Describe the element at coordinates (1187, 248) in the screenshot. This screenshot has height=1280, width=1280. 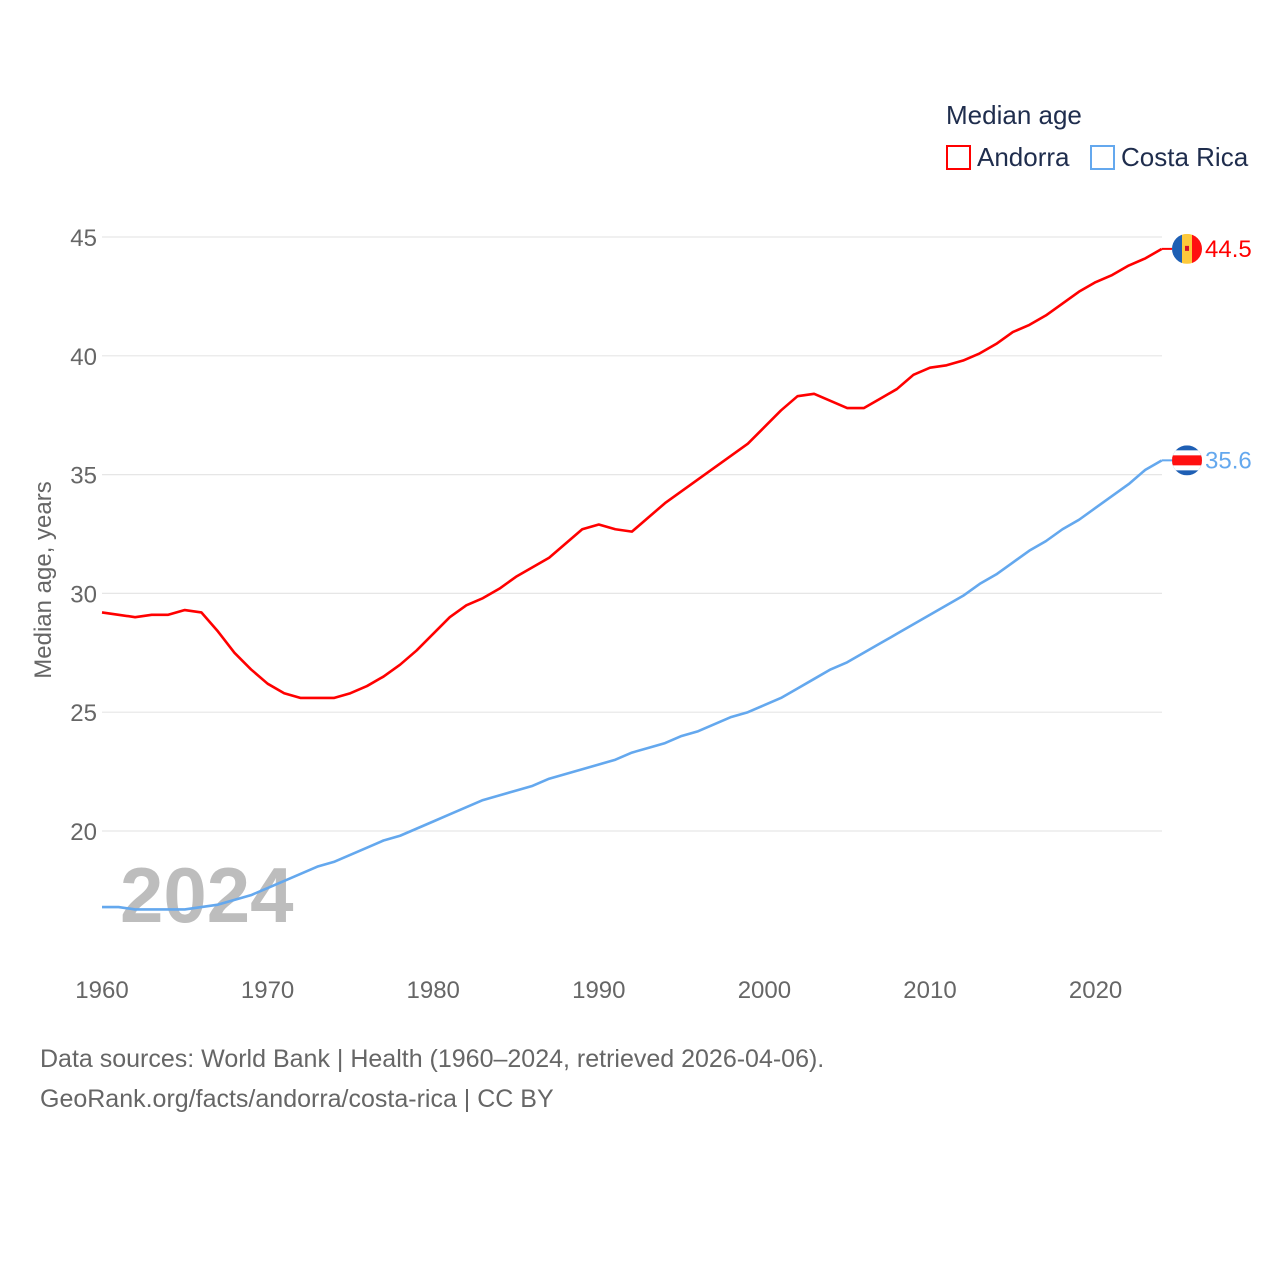
I see `andorra-flag-icon` at that location.